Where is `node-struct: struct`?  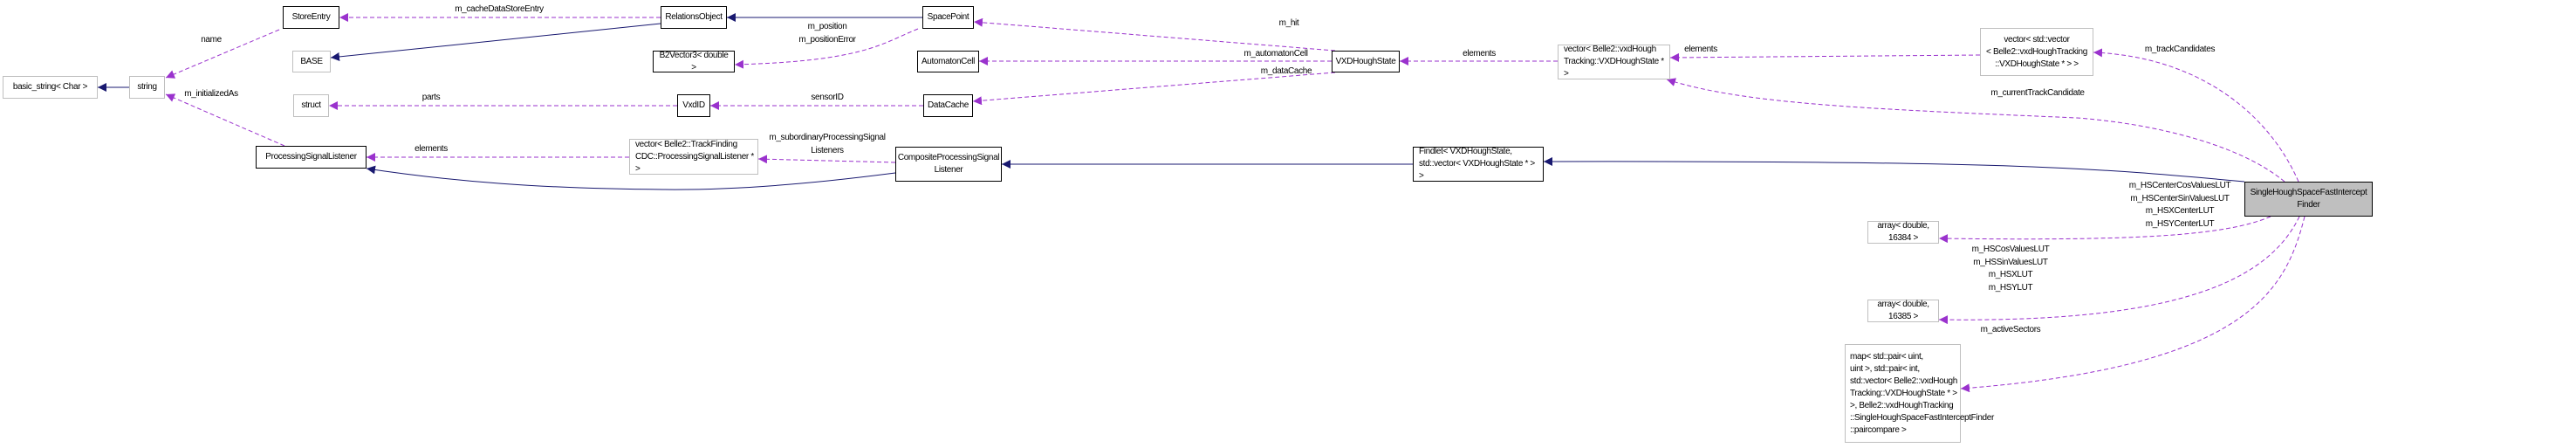
node-struct: struct is located at coordinates (311, 105).